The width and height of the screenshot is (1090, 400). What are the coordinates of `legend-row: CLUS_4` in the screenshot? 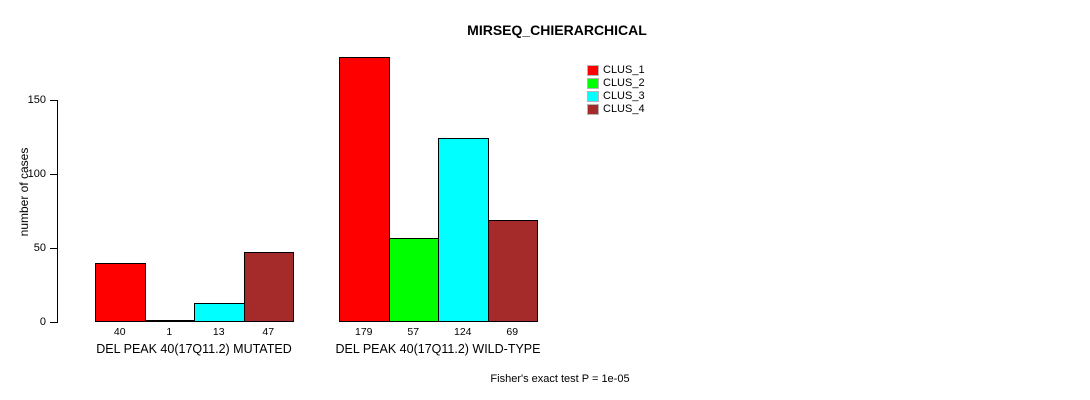 It's located at (616, 109).